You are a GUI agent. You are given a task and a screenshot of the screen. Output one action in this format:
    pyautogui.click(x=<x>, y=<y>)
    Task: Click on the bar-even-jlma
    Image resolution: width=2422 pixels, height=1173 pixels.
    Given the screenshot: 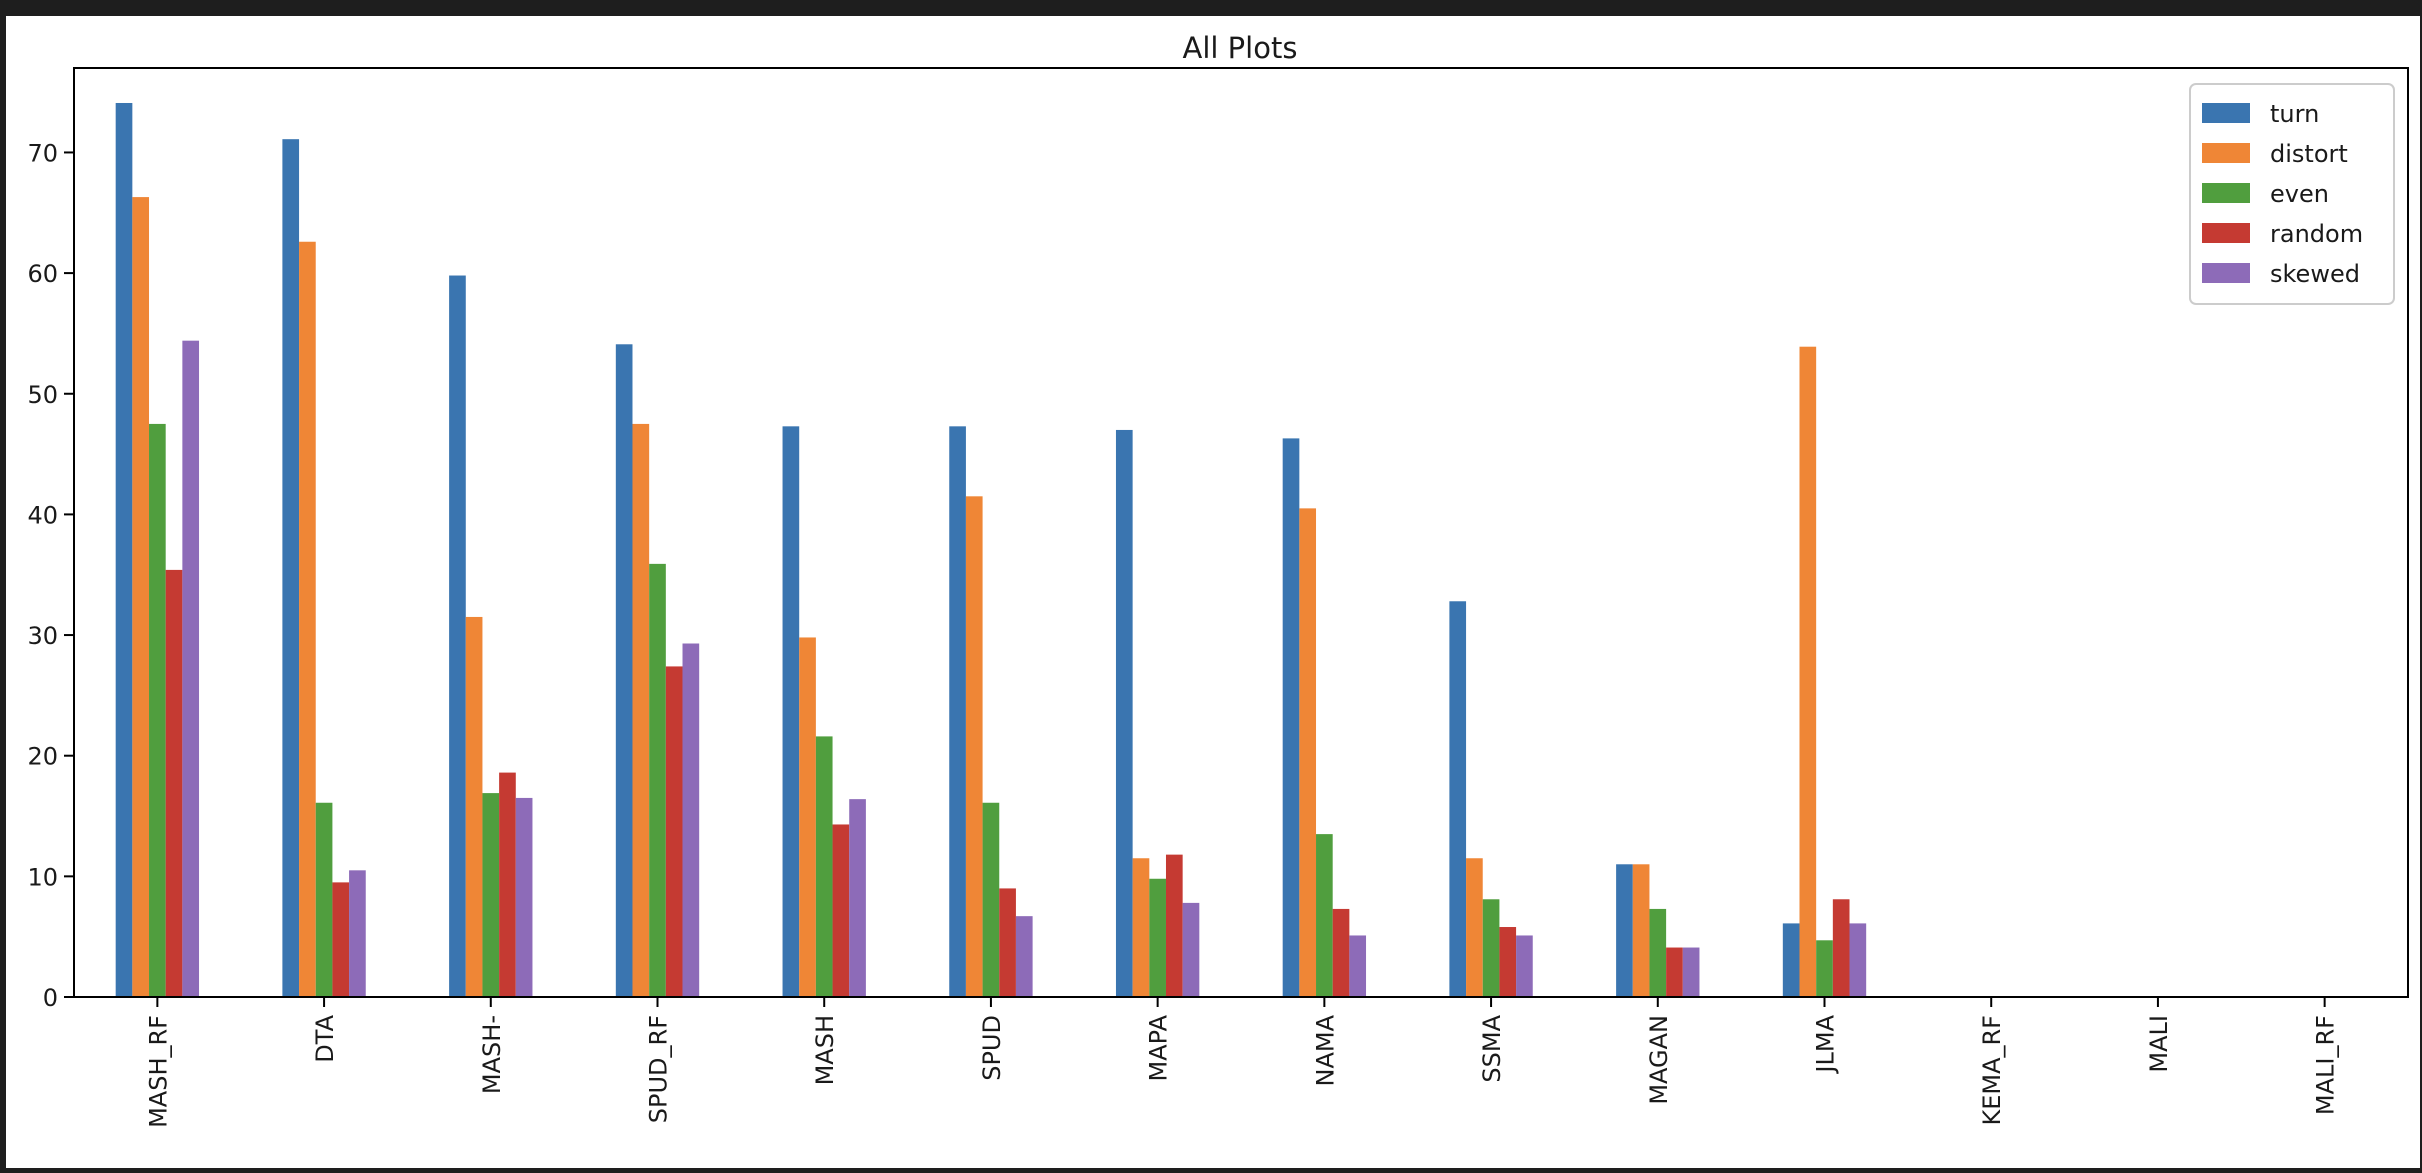 What is the action you would take?
    pyautogui.click(x=1824, y=968)
    